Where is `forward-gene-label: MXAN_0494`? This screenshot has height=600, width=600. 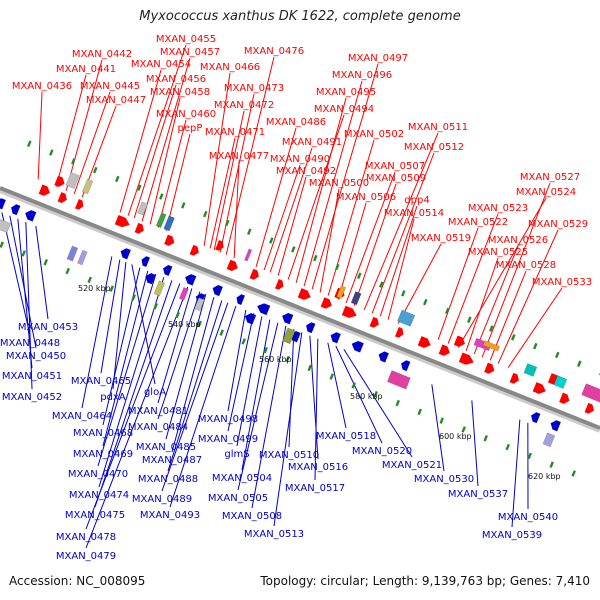 forward-gene-label: MXAN_0494 is located at coordinates (344, 109).